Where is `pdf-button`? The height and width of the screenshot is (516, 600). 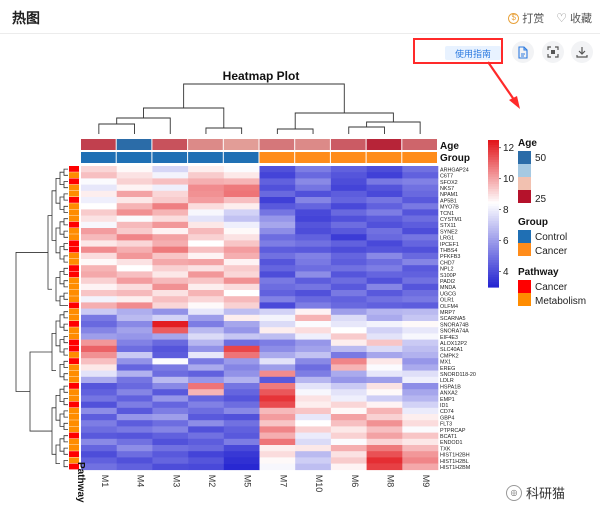 pdf-button is located at coordinates (523, 52).